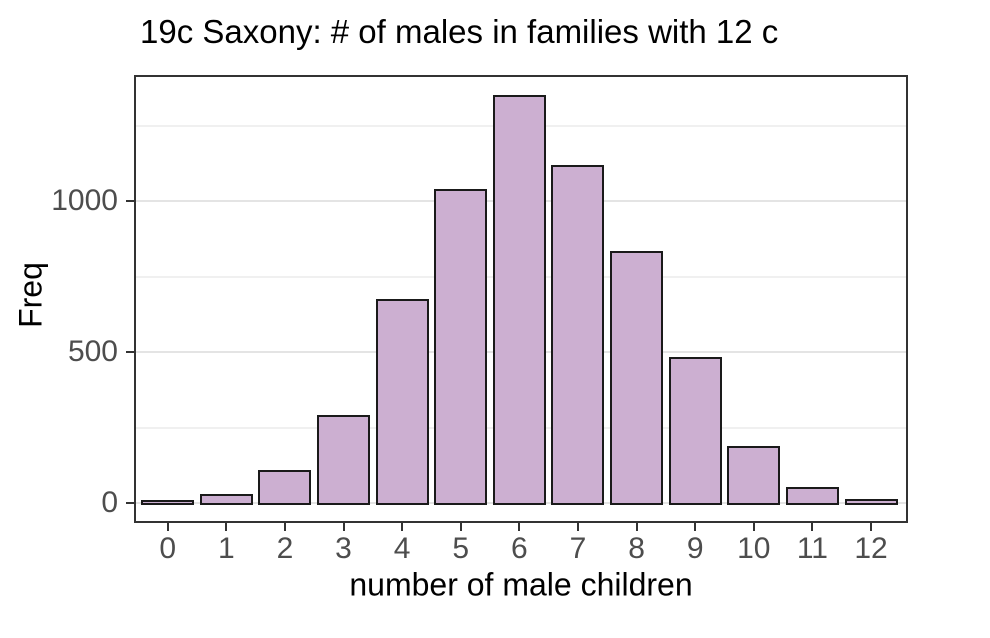 Image resolution: width=990 pixels, height=638 pixels. What do you see at coordinates (695, 548) in the screenshot?
I see `x-tick-label: 9` at bounding box center [695, 548].